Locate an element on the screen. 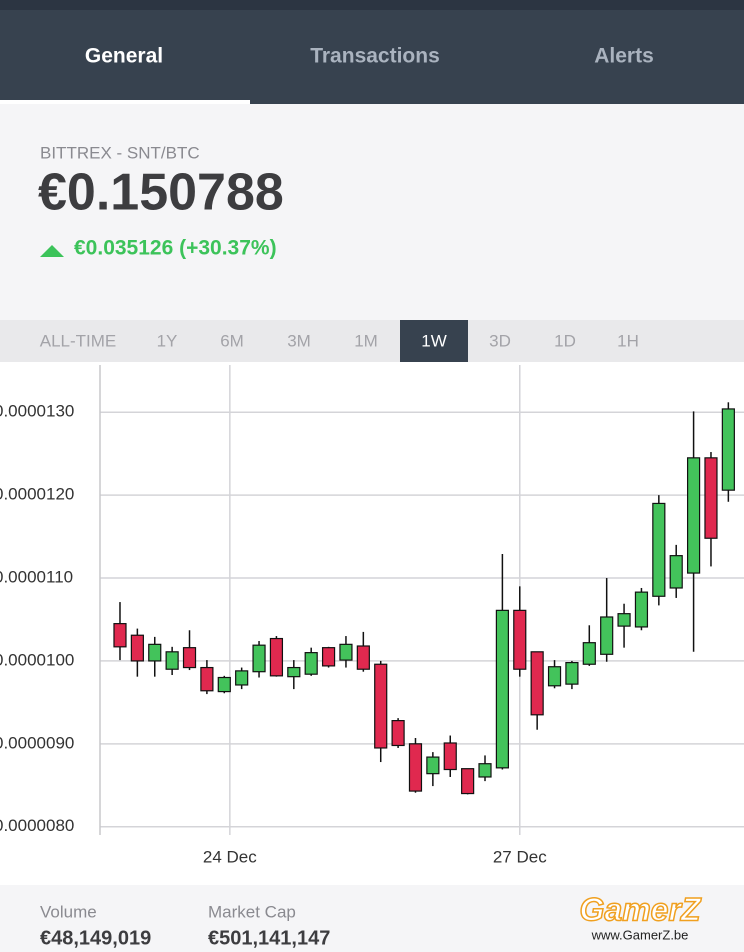 The width and height of the screenshot is (744, 952). timeframe-selected is located at coordinates (434, 341).